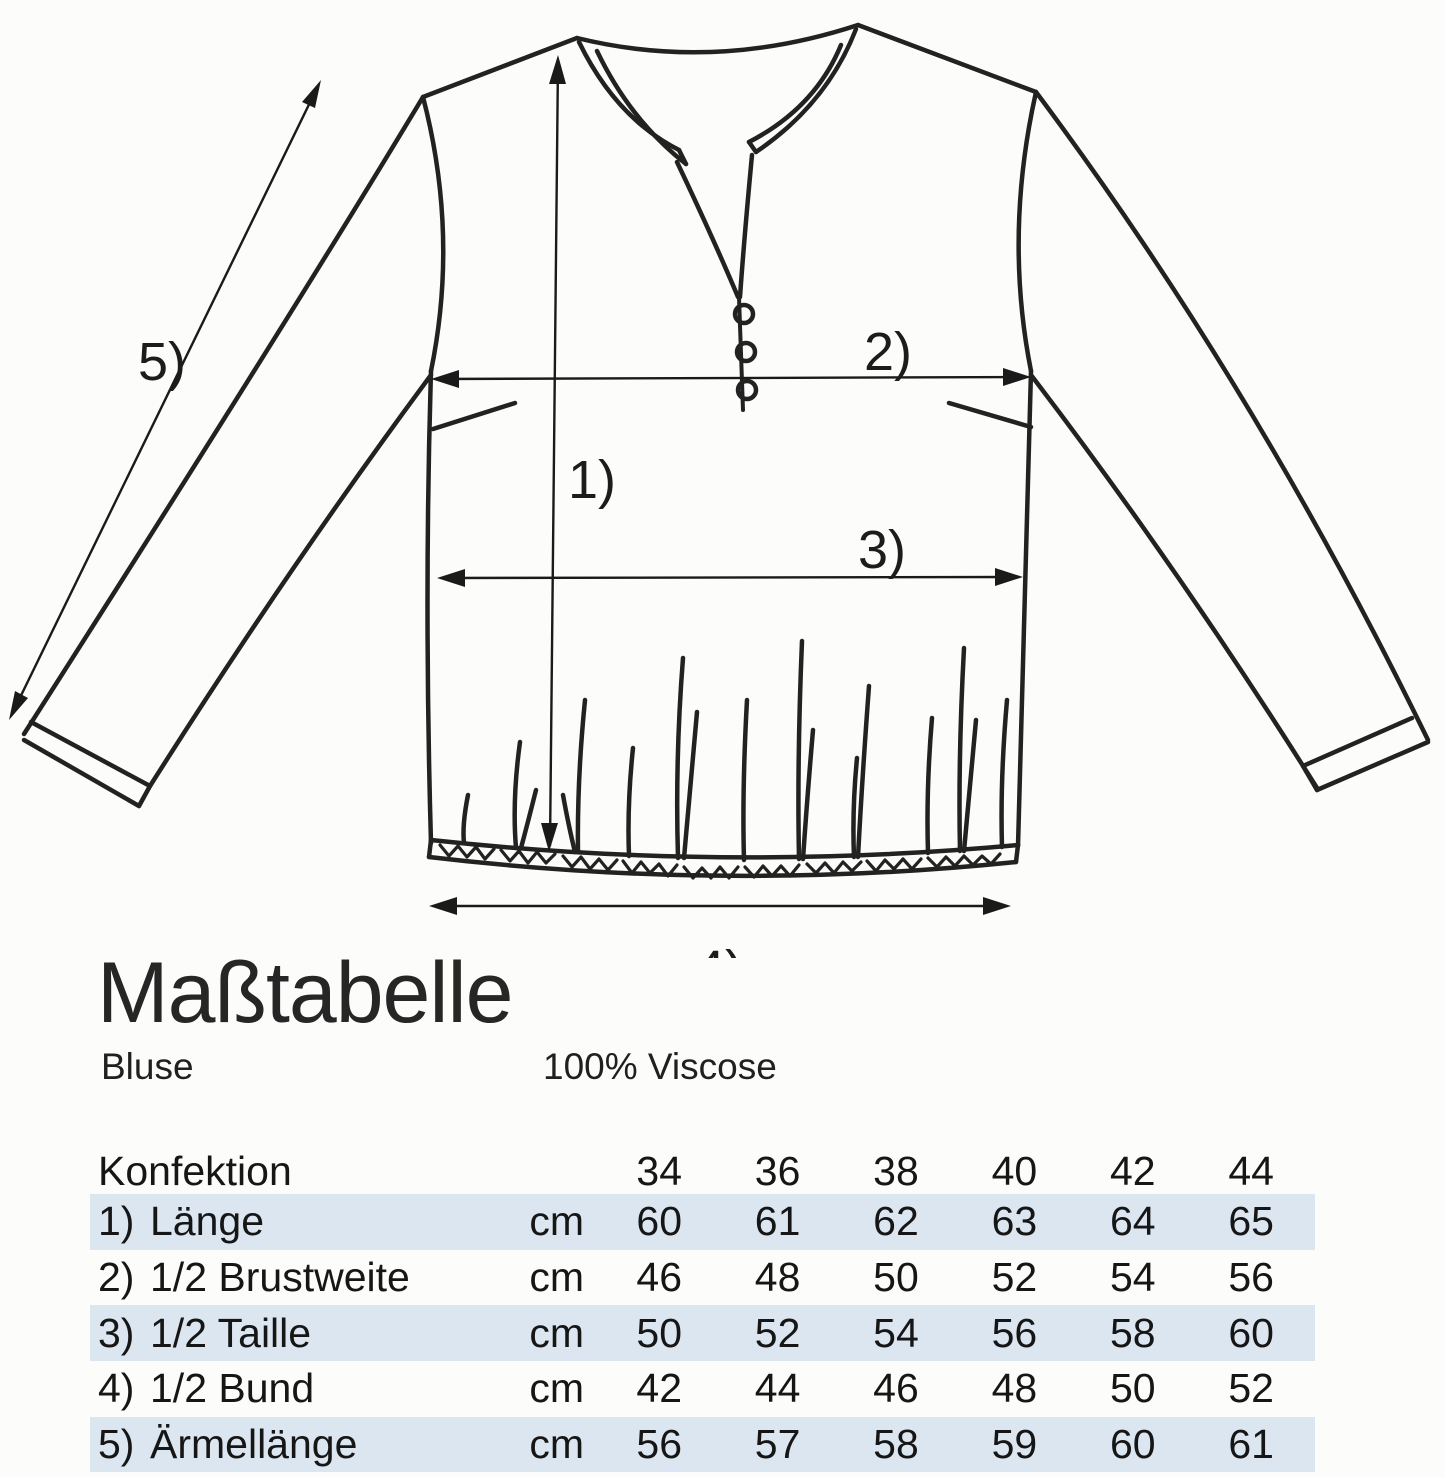 This screenshot has width=1445, height=1478. Describe the element at coordinates (735, 750) in the screenshot. I see `hem-gathers` at that location.